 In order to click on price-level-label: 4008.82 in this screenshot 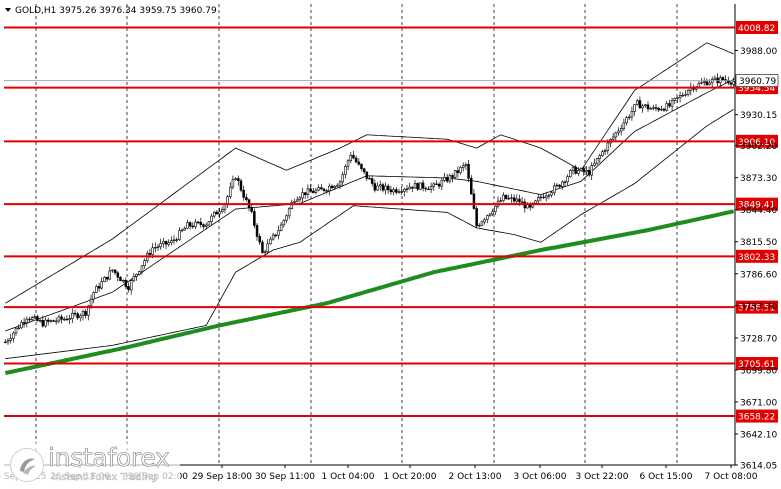, I will do `click(756, 29)`.